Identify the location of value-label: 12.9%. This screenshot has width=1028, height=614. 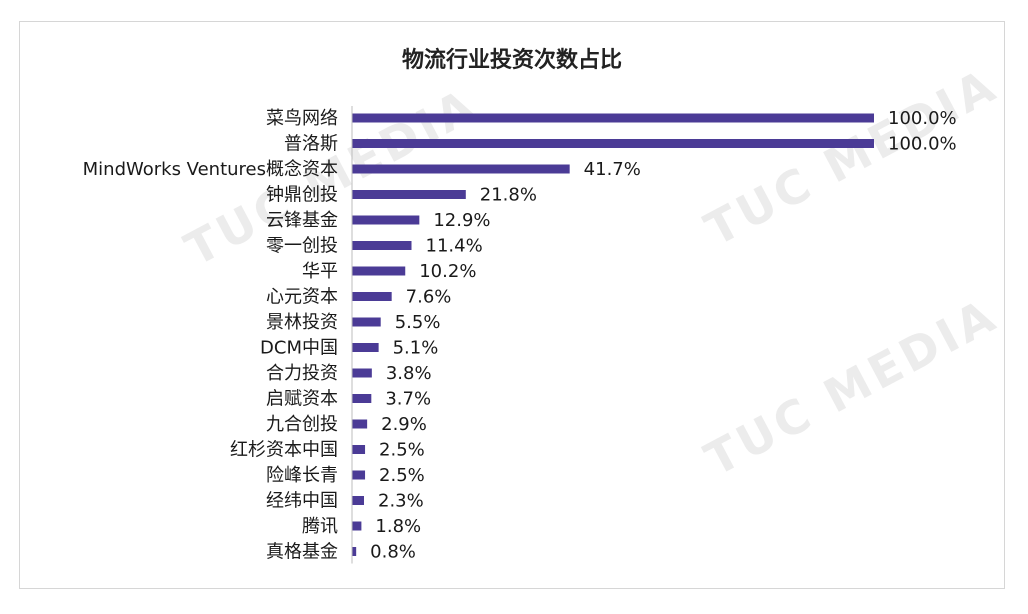
(461, 220).